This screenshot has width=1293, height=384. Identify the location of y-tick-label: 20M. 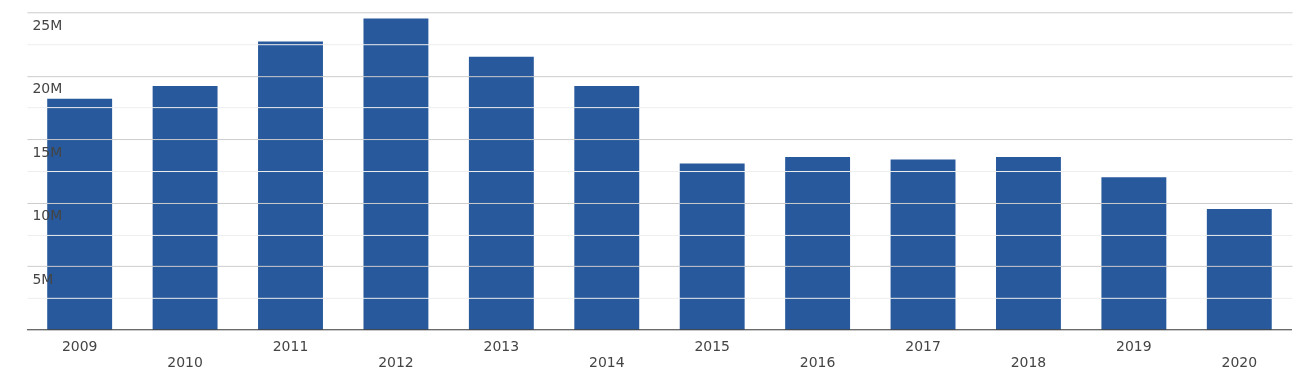
(47, 88).